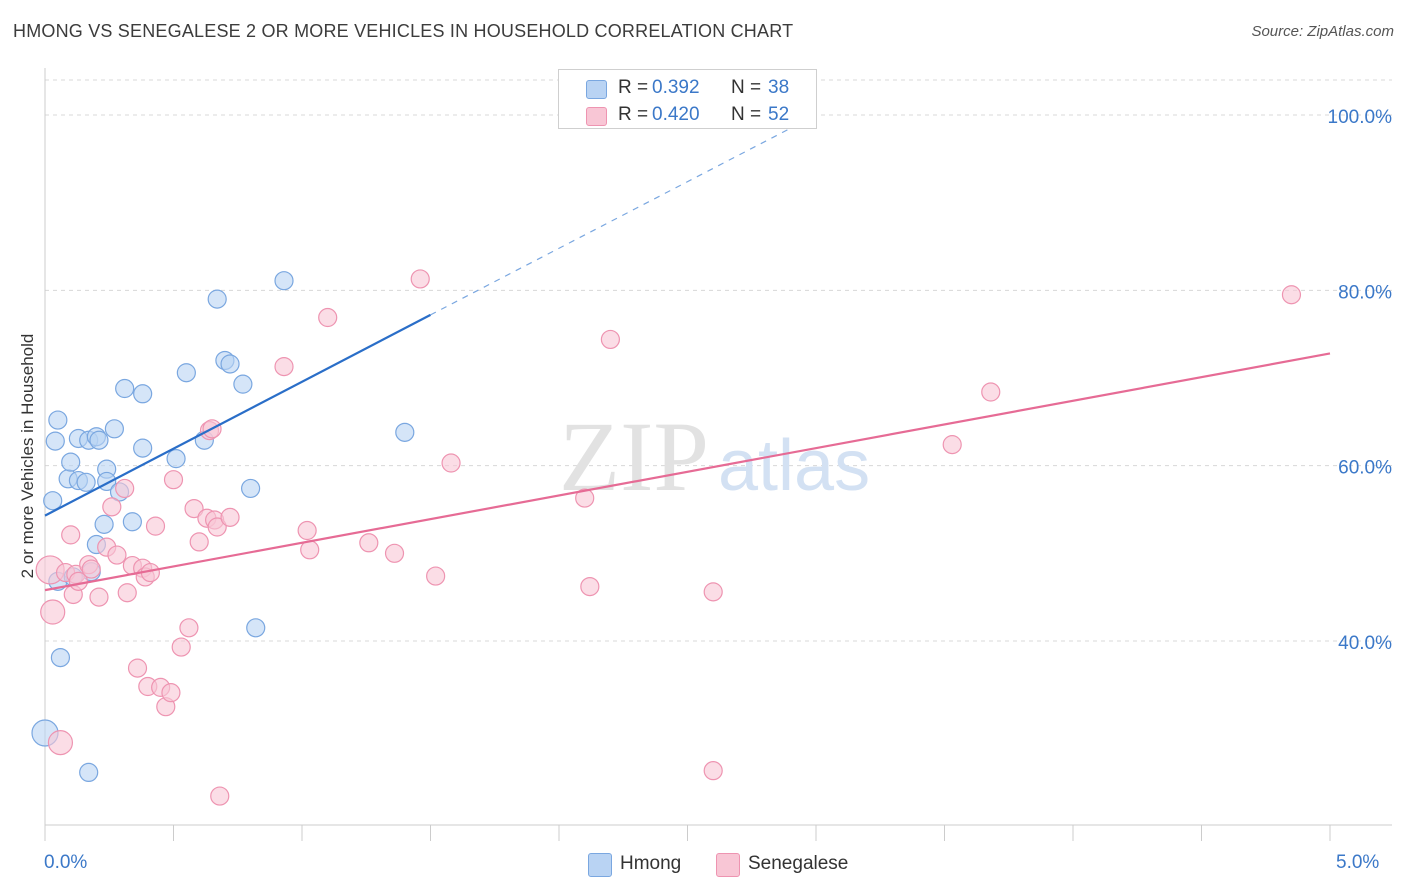  I want to click on y-tick-label: 80.0%, so click(1365, 292).